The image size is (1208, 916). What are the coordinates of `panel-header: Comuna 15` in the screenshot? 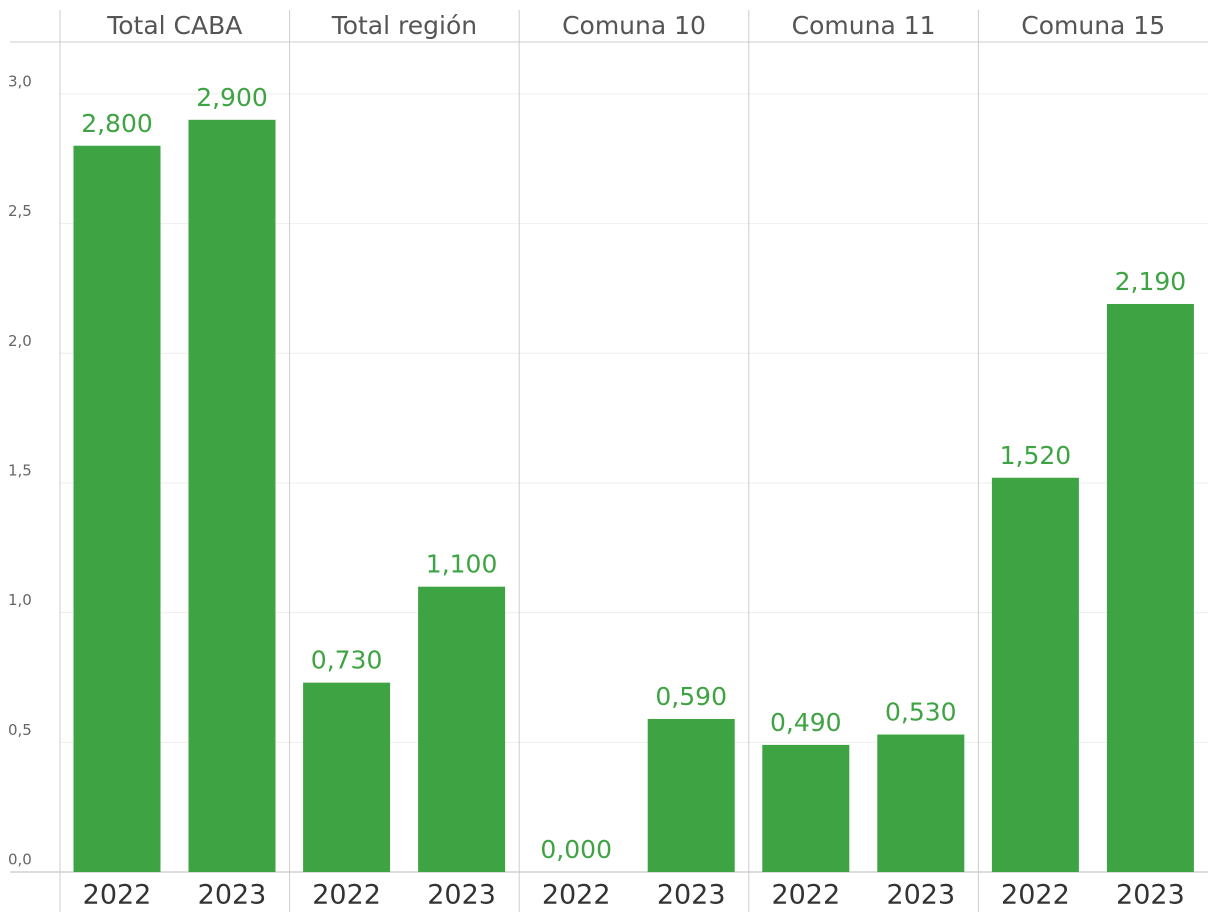 It's located at (1093, 25).